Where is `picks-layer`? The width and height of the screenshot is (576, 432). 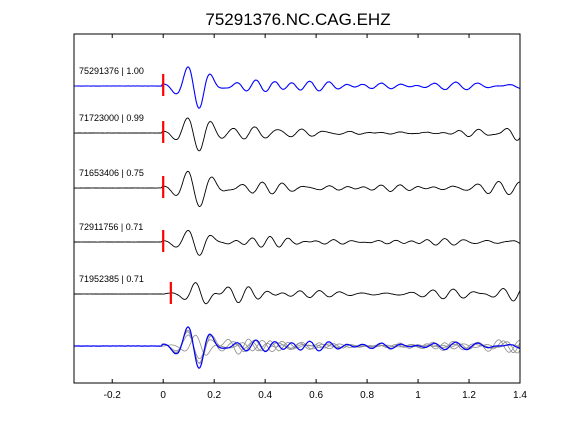
picks-layer is located at coordinates (167, 189).